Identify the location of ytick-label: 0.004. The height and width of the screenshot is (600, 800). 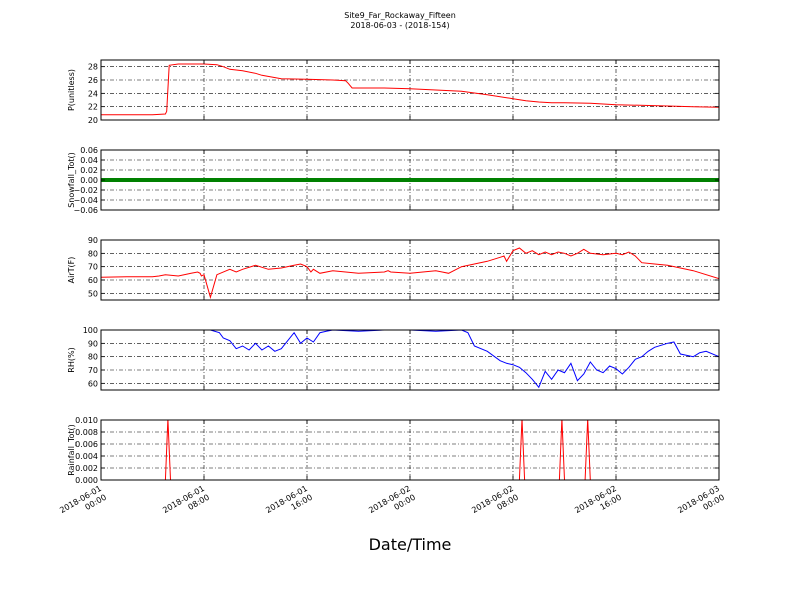
(86, 456).